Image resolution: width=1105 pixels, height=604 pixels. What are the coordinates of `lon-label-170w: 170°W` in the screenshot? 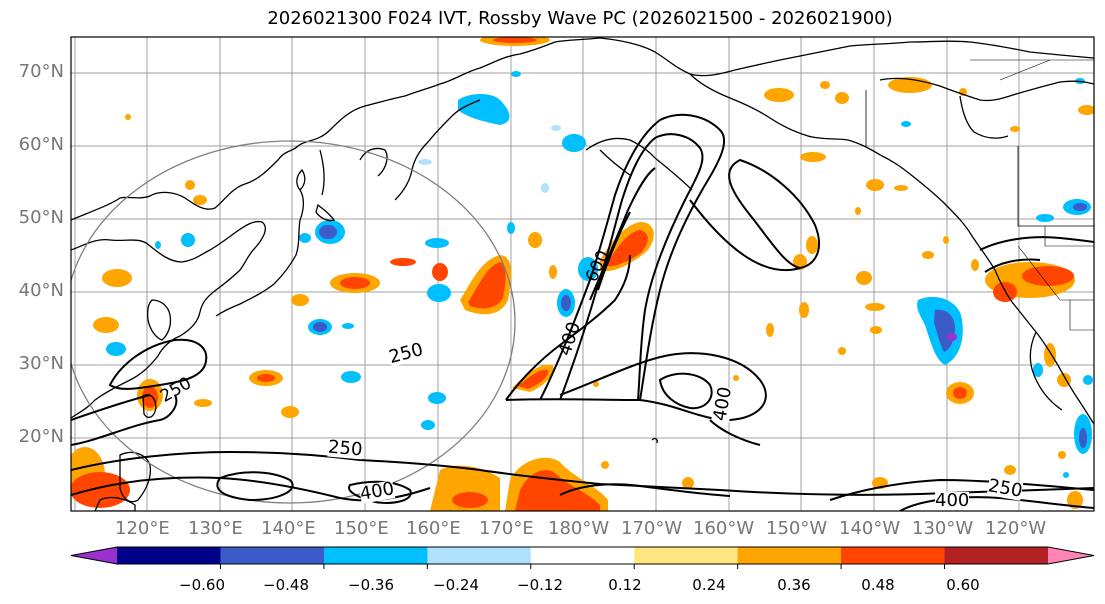 It's located at (652, 528).